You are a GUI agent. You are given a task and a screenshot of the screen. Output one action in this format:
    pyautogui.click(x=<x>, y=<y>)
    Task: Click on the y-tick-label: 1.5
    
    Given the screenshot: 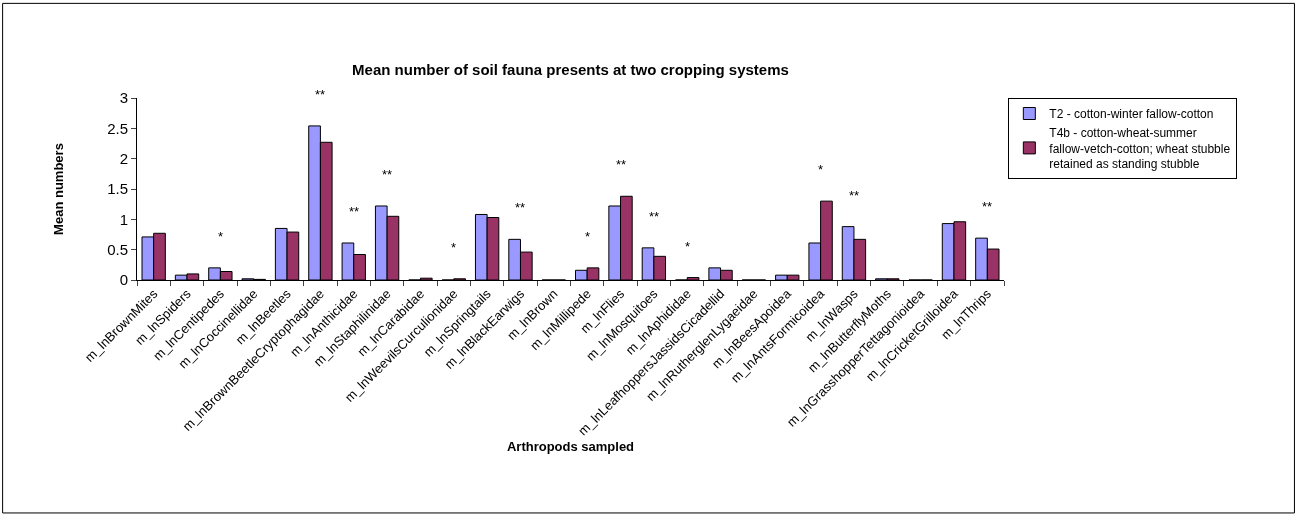 What is the action you would take?
    pyautogui.click(x=117, y=189)
    